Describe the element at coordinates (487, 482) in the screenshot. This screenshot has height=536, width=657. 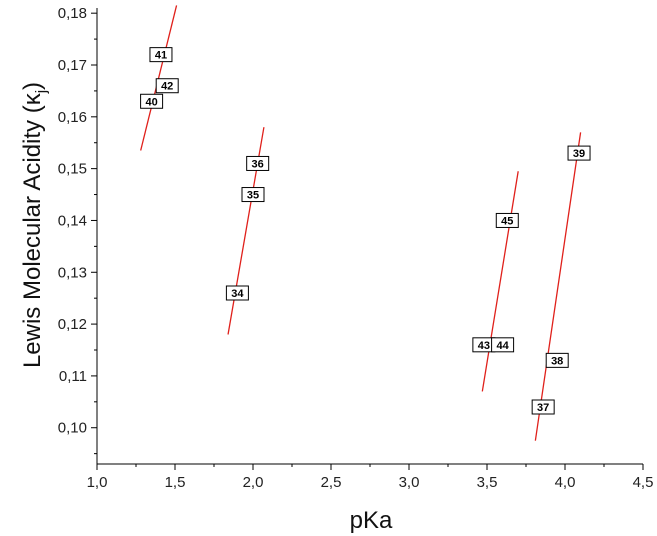
I see `x-tick-label: 3,5` at that location.